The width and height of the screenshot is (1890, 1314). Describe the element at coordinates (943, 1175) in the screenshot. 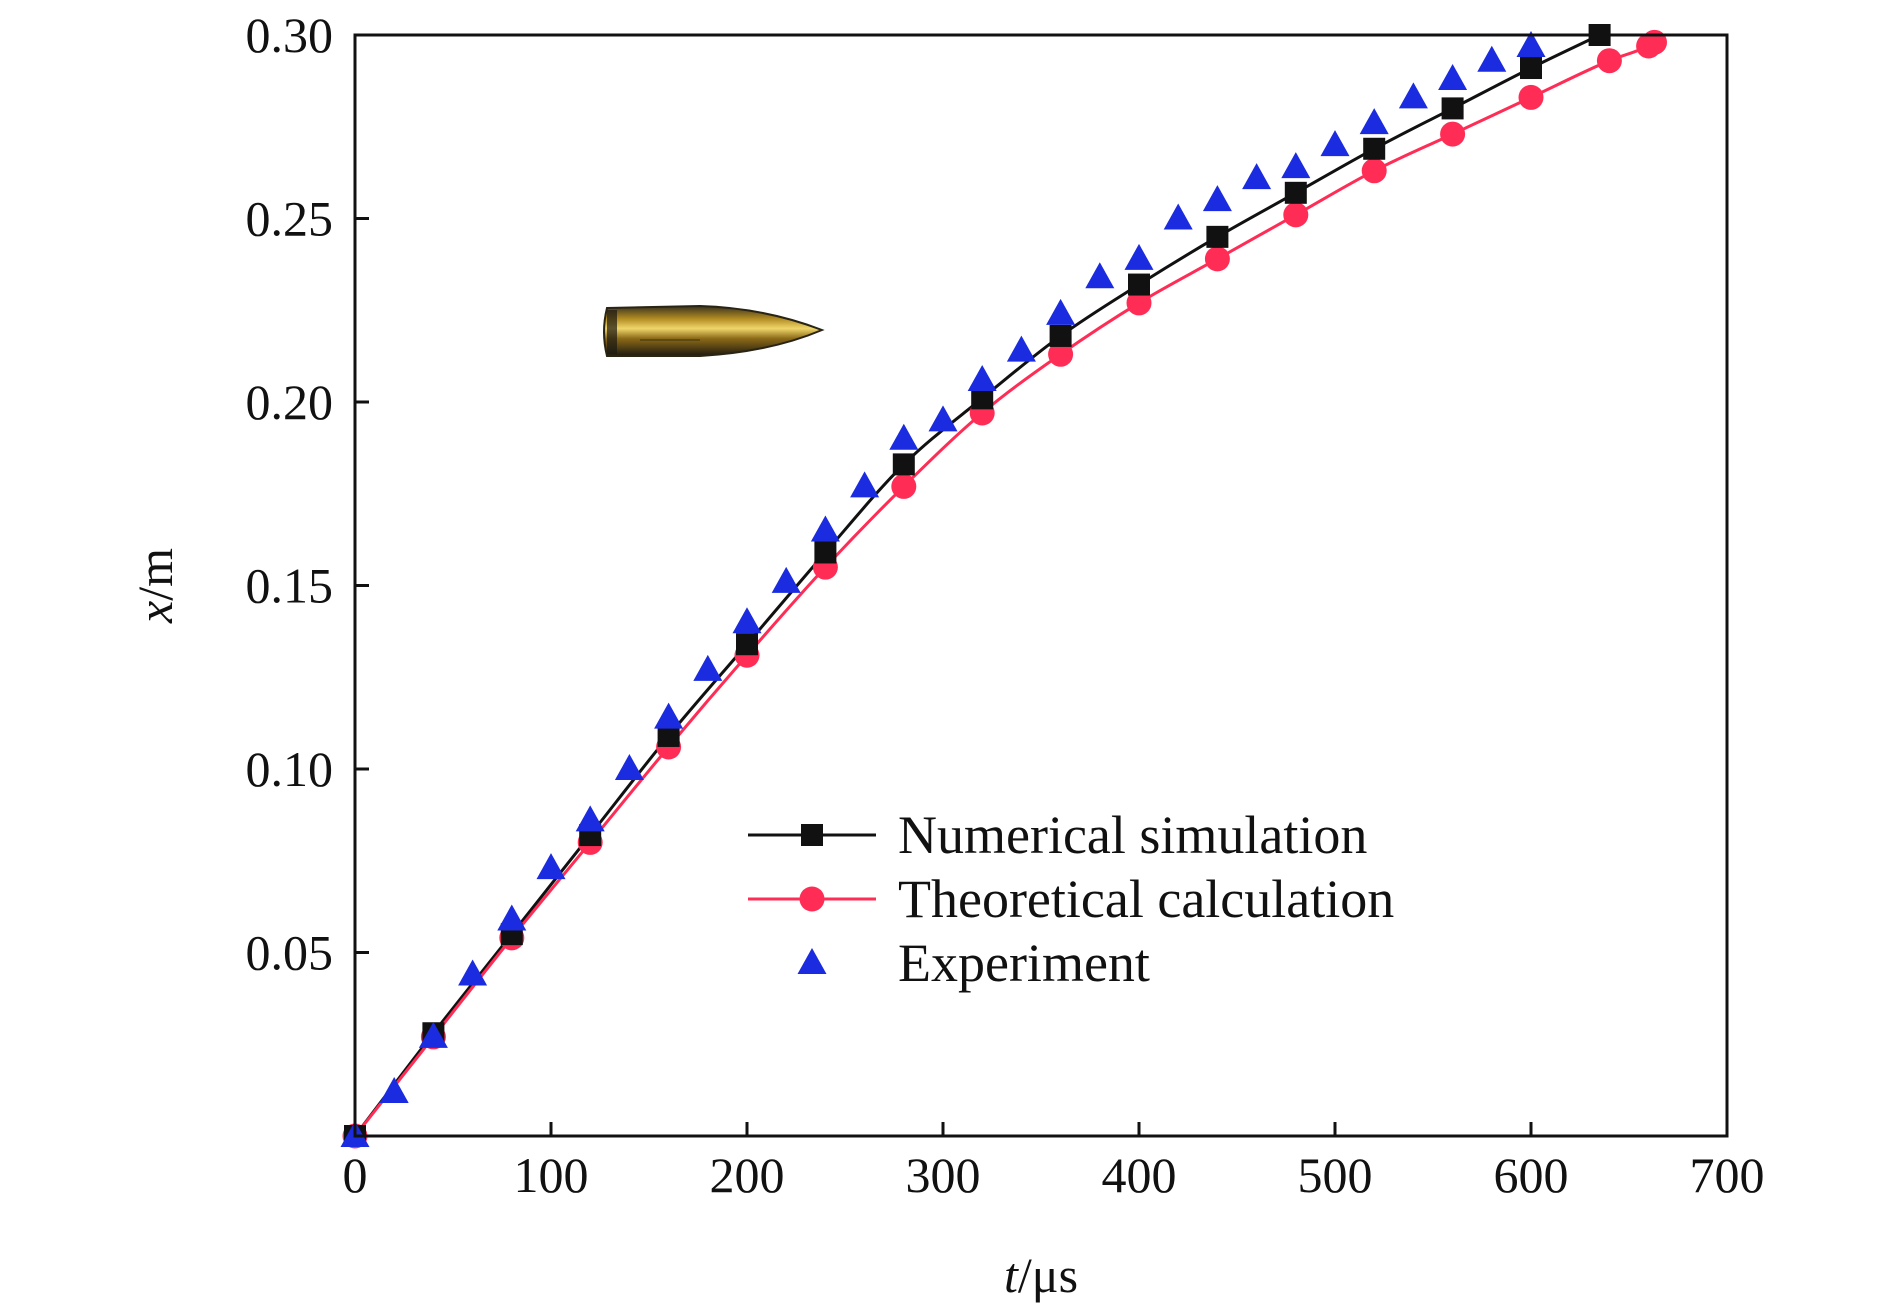

I see `x-tick-label: 300` at that location.